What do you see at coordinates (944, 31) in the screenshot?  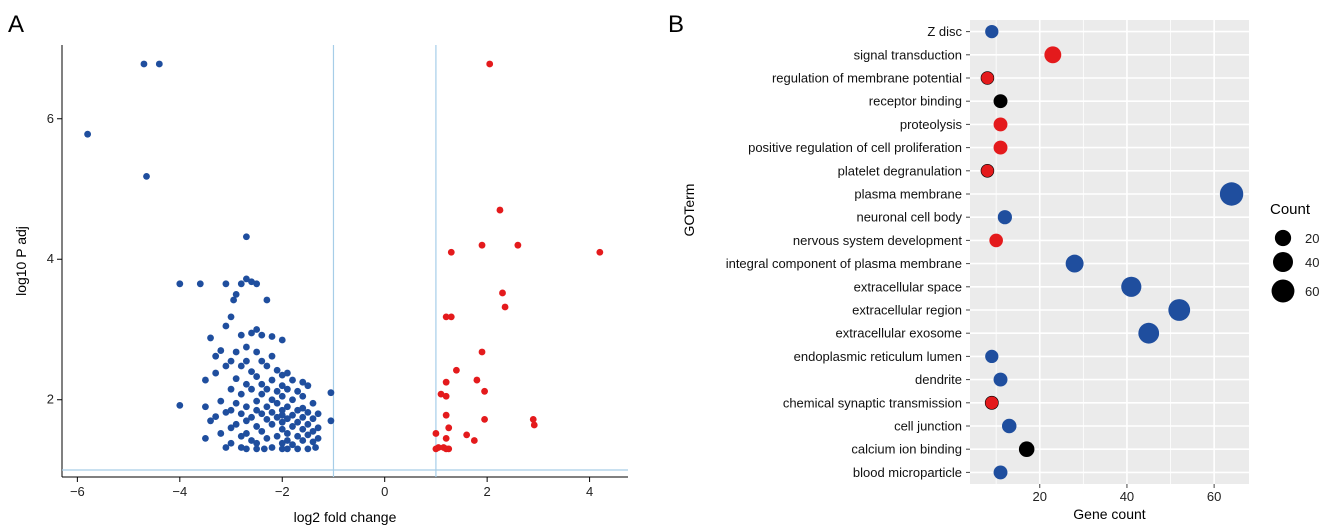 I see `go-term-label: Z disc` at bounding box center [944, 31].